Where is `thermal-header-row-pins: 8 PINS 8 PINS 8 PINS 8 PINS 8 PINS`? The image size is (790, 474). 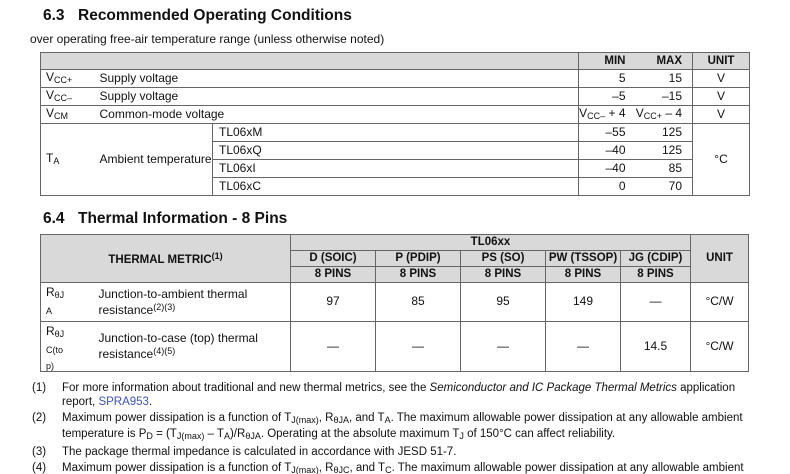
thermal-header-row-pins: 8 PINS 8 PINS 8 PINS 8 PINS 8 PINS is located at coordinates (395, 274).